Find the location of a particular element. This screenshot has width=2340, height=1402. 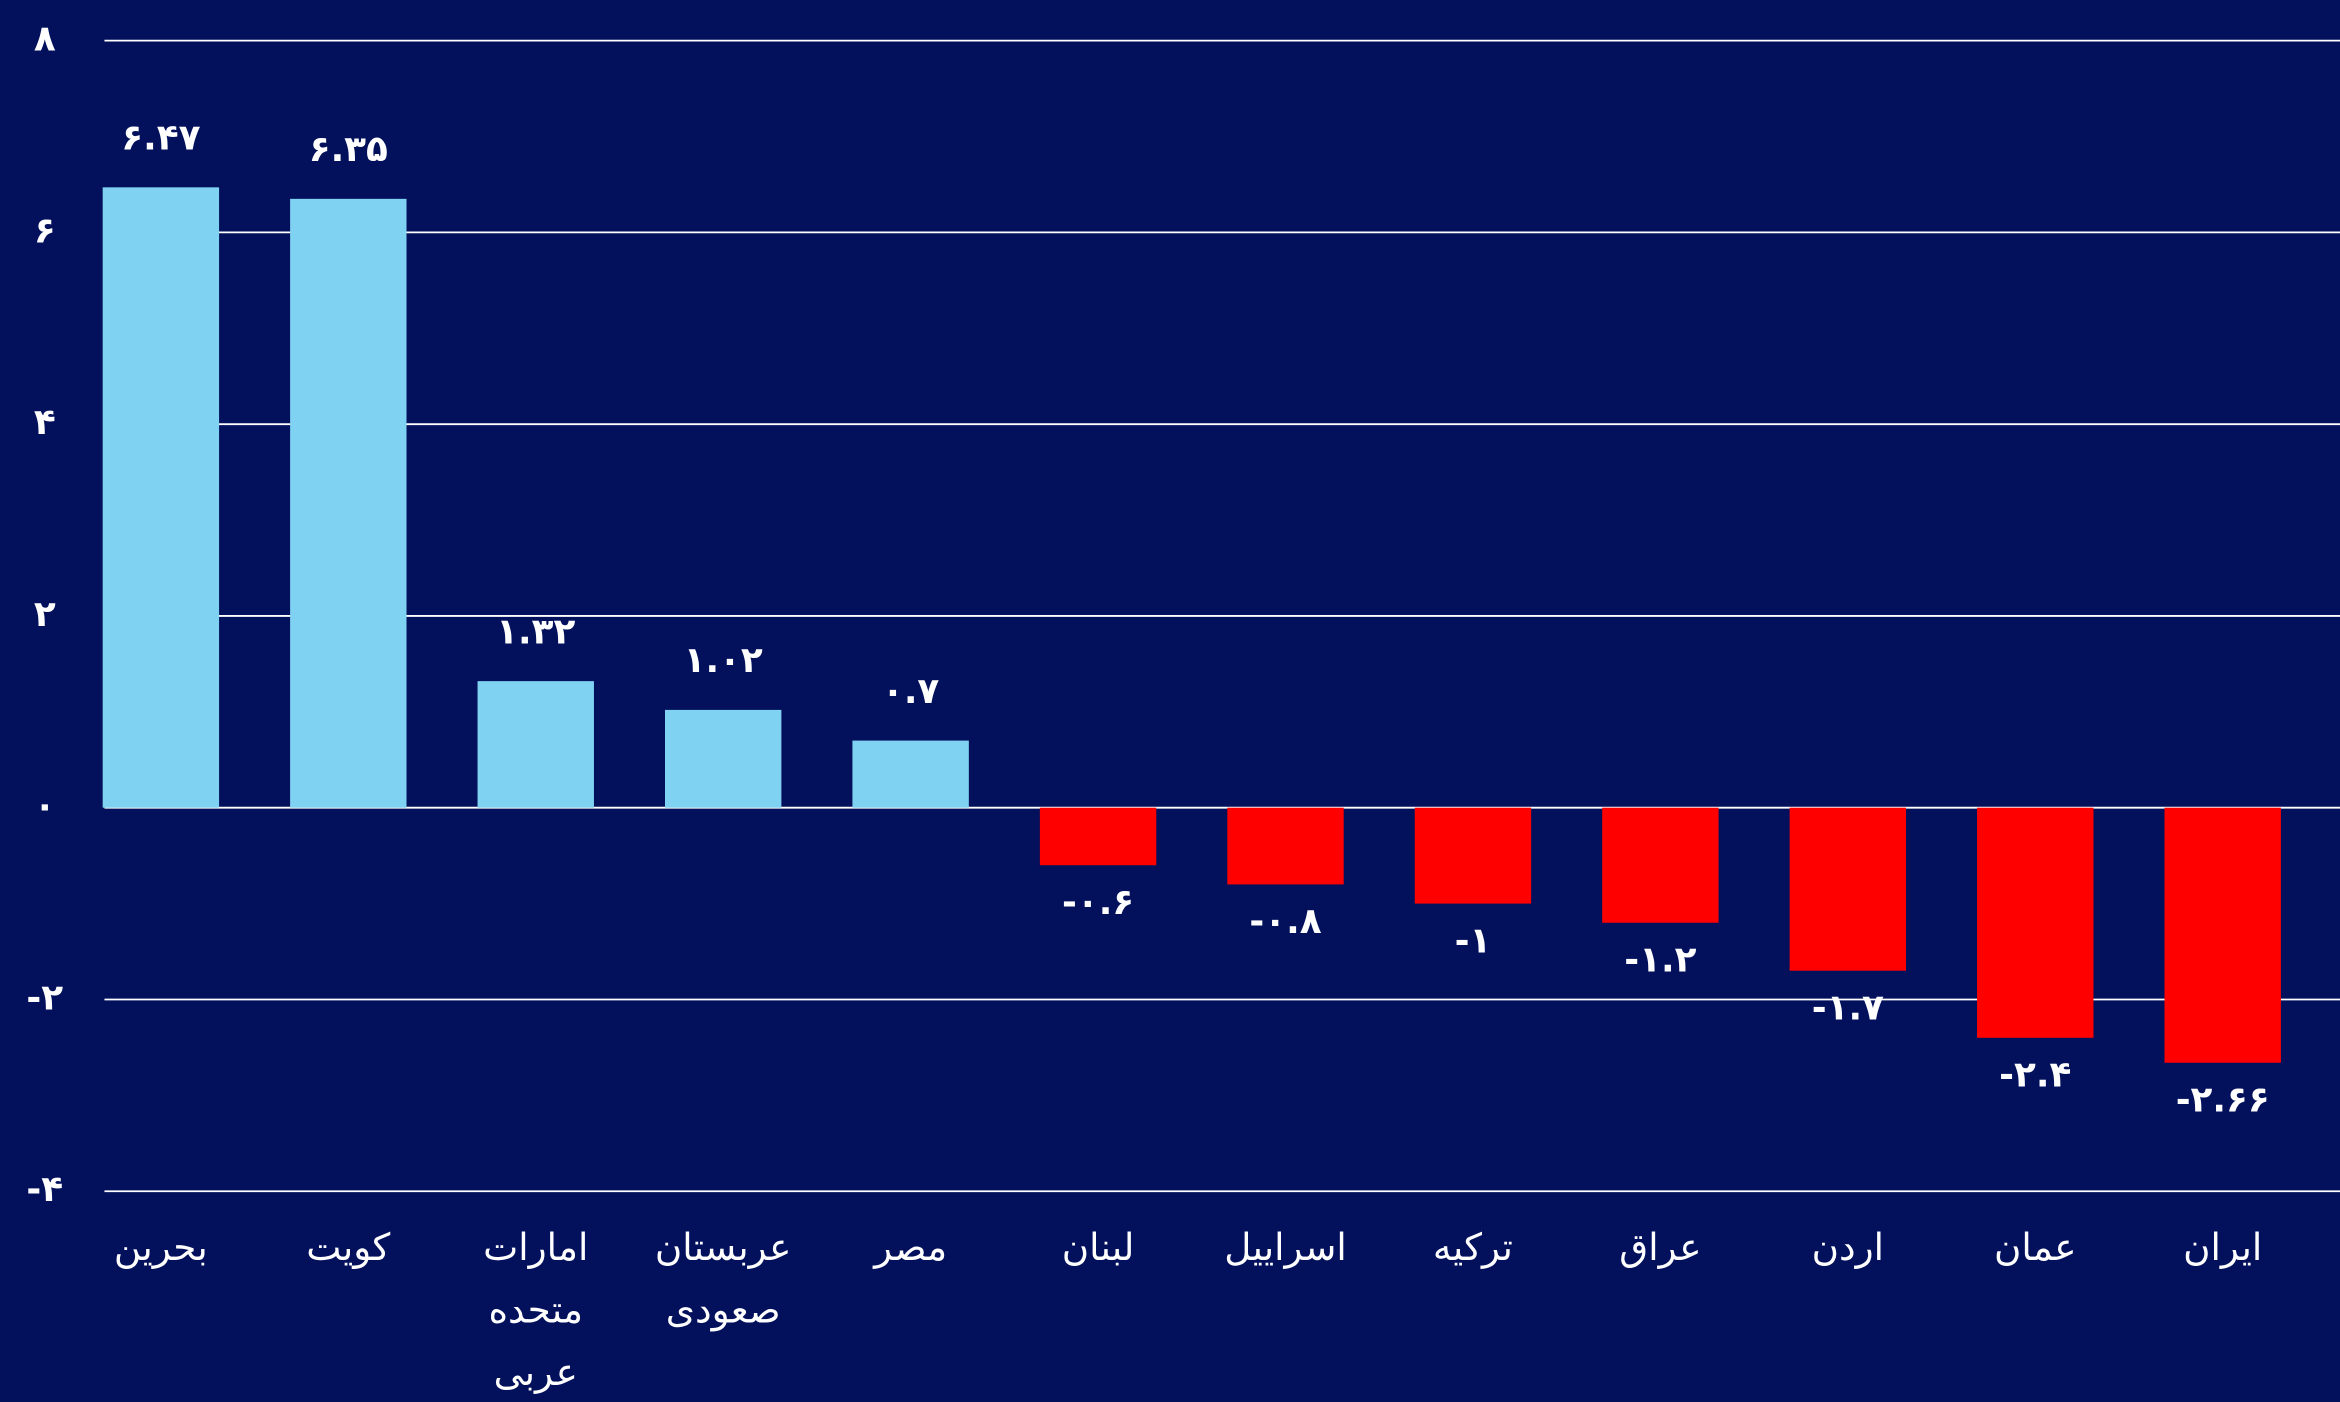

x-label-box: ترکیه is located at coordinates (1472, 1247).